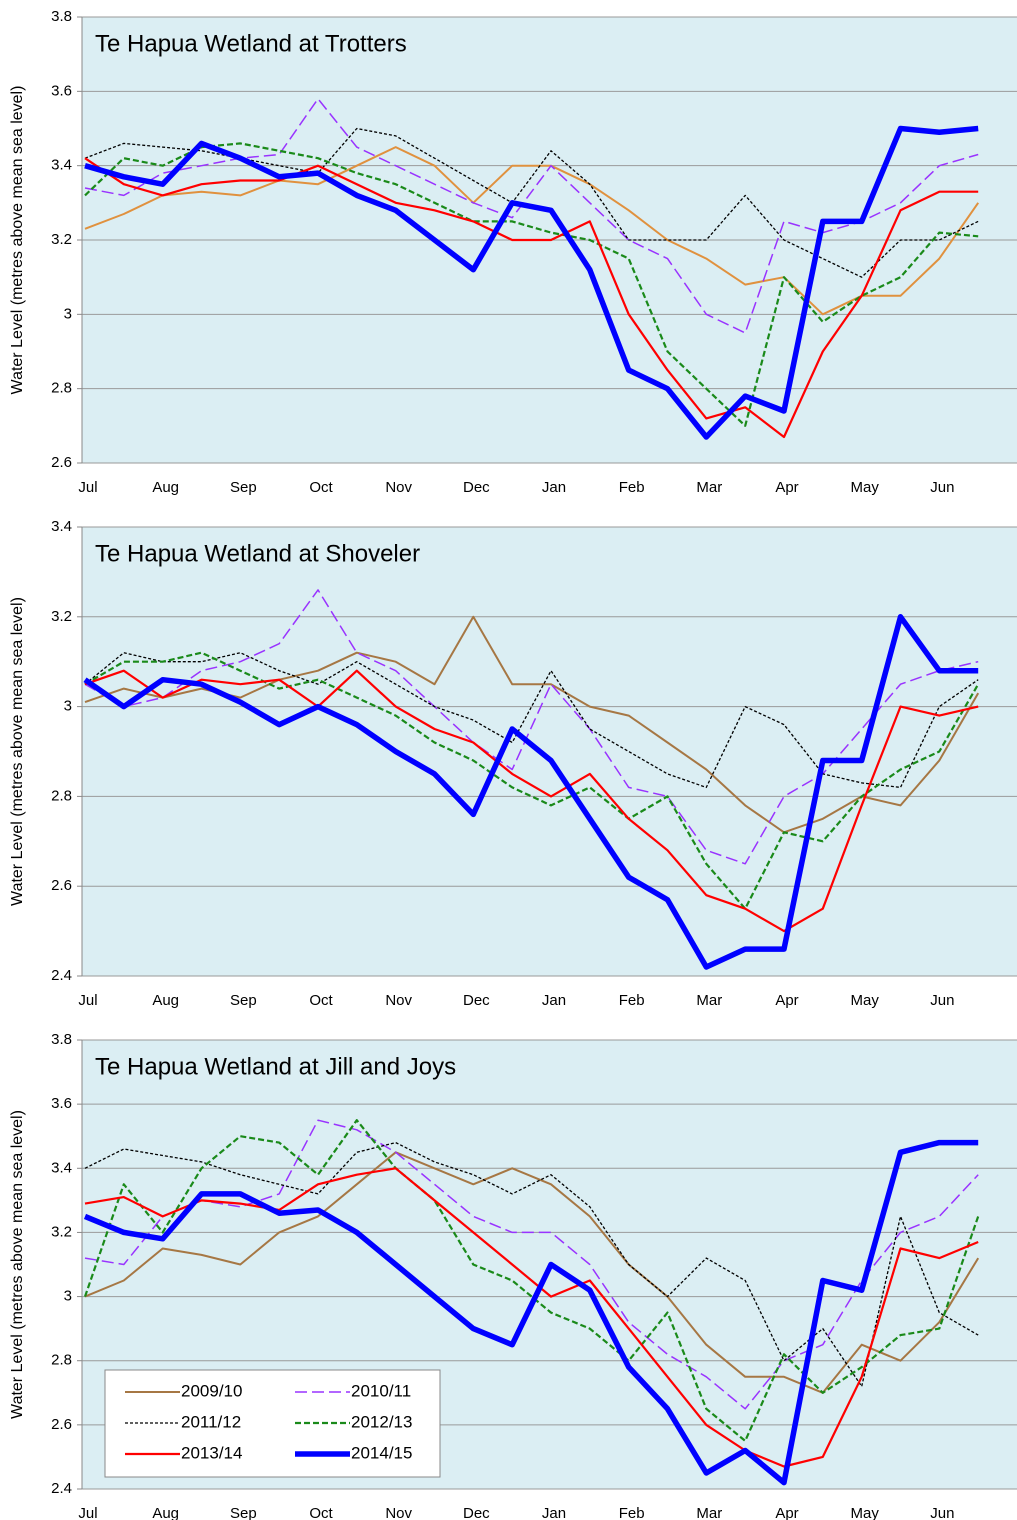 The image size is (1017, 1520). What do you see at coordinates (211, 1452) in the screenshot?
I see `legend-label: 2013/14` at bounding box center [211, 1452].